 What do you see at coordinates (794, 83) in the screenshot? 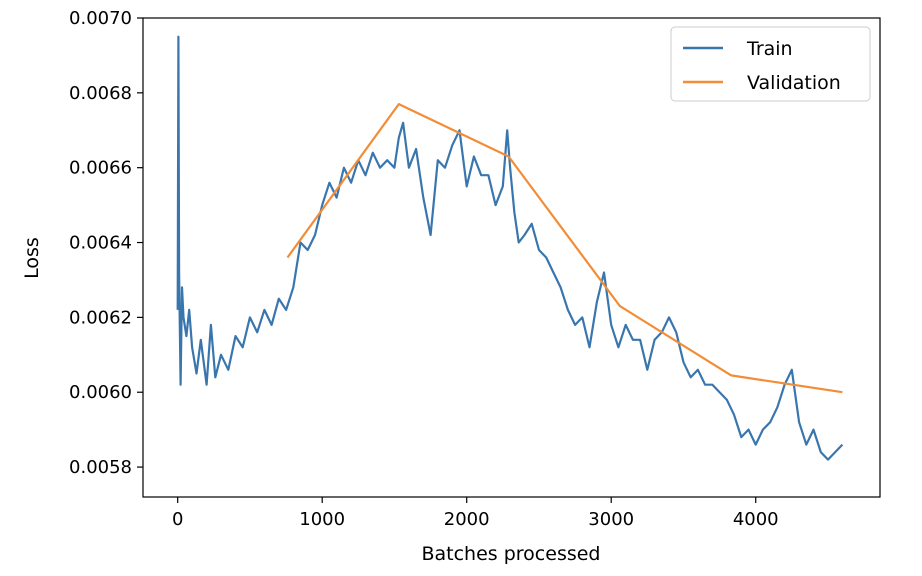
I see `legend-label-validation: Validation` at bounding box center [794, 83].